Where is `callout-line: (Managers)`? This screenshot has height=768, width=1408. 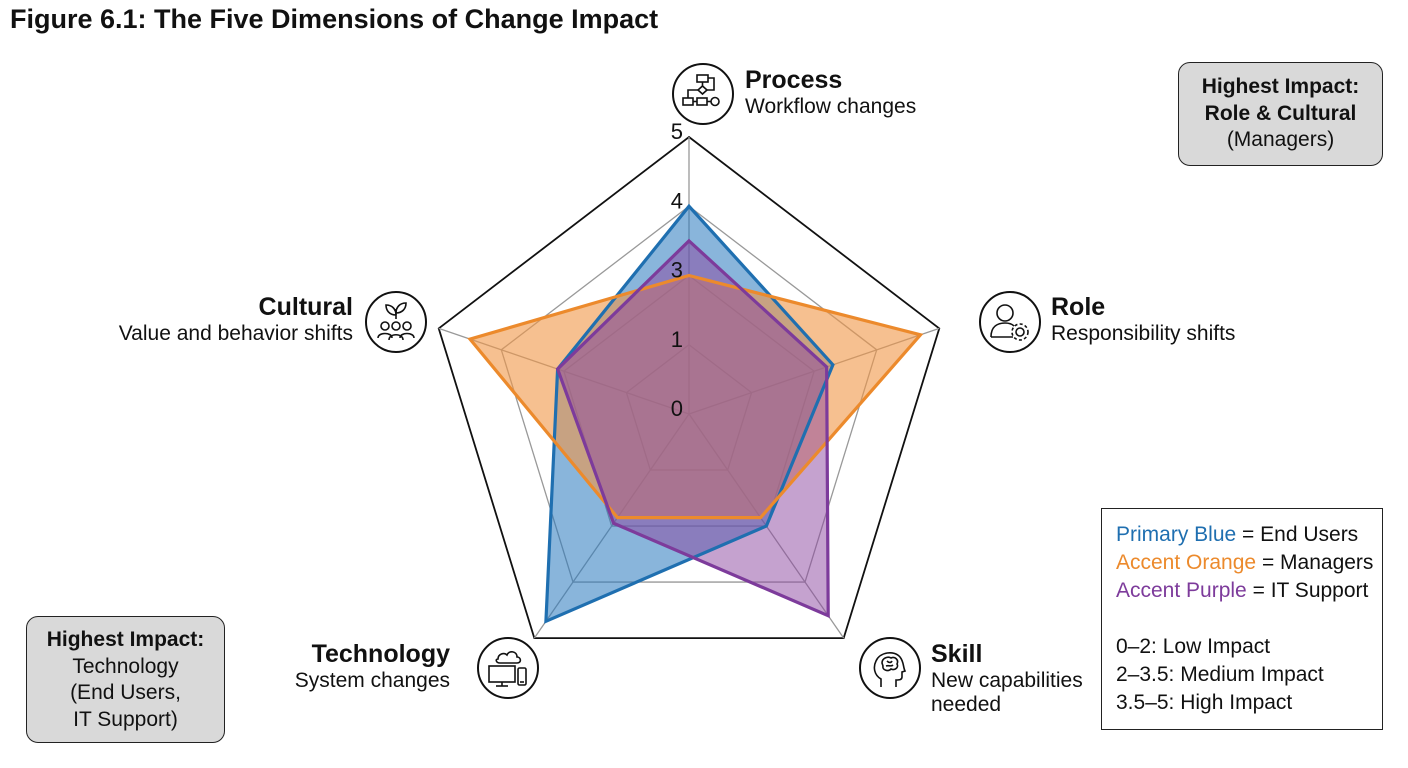
callout-line: (Managers) is located at coordinates (1280, 140).